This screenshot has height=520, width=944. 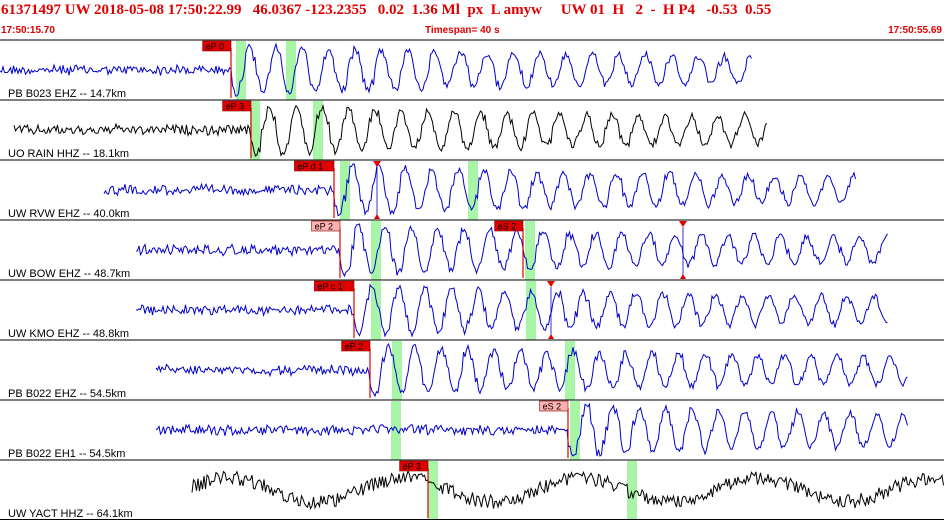 I want to click on start-time: 17:50:15.70, so click(x=28, y=30).